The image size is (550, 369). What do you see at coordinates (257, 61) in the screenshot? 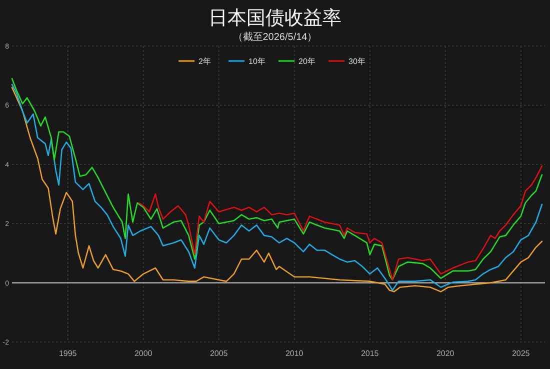
I see `legend-label: 10年` at bounding box center [257, 61].